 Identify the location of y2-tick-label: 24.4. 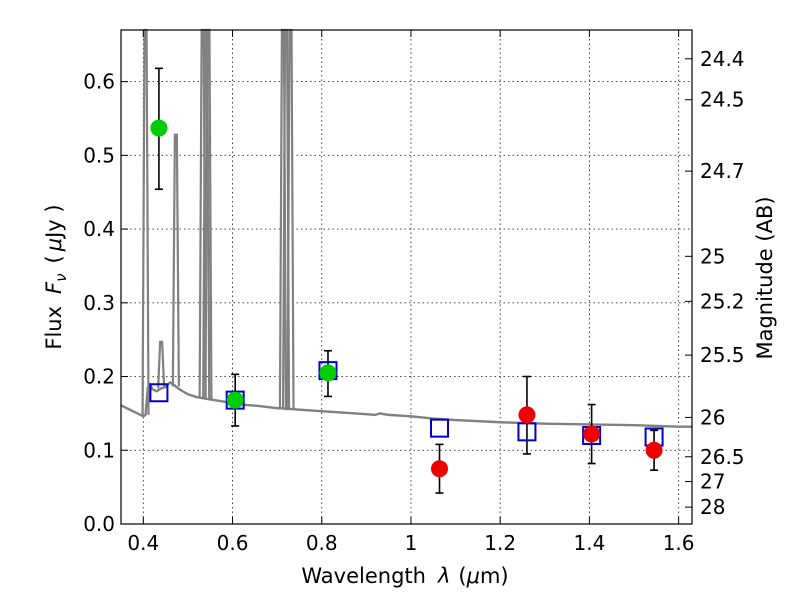
(722, 59).